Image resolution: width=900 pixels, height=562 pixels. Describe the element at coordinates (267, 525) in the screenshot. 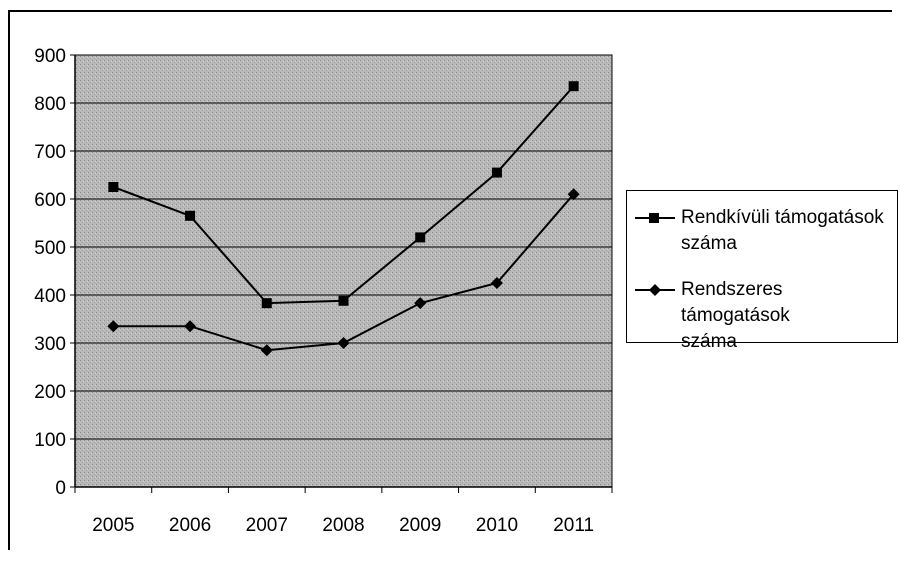

I see `x-tick-label: 2007` at that location.